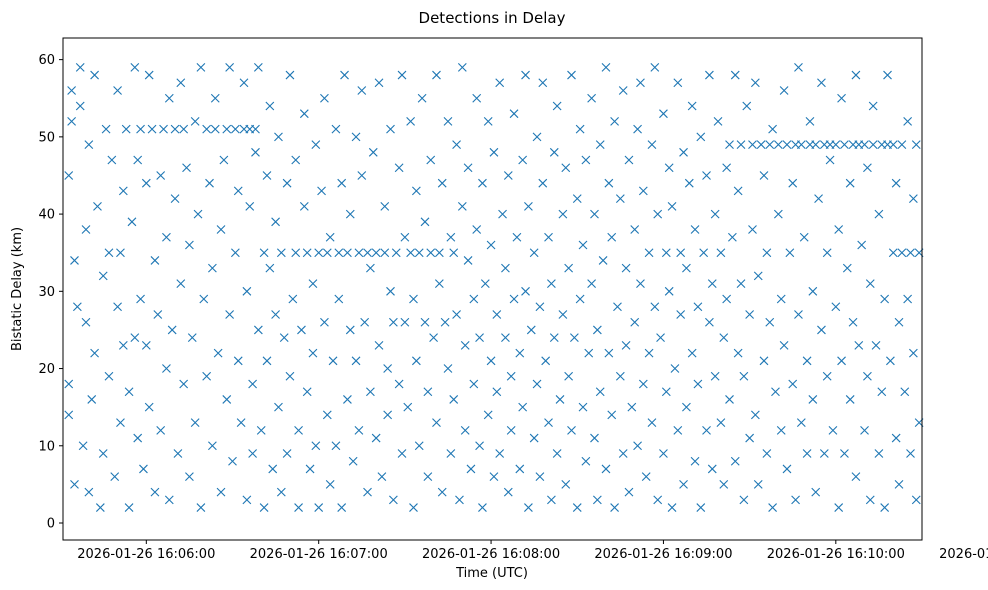  Describe the element at coordinates (46, 292) in the screenshot. I see `y-tick-label: 30` at that location.